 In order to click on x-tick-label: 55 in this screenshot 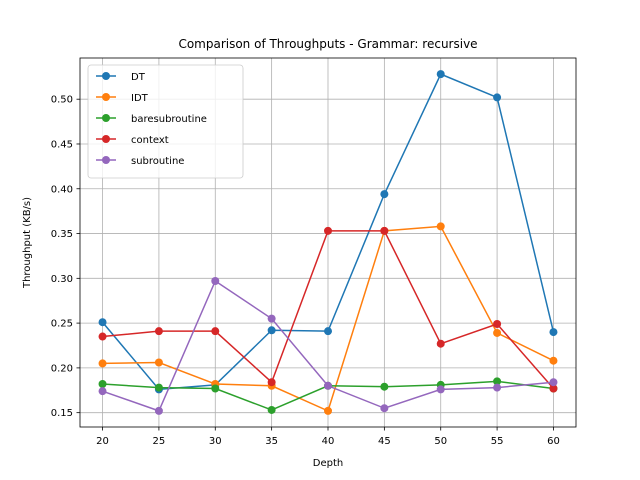, I will do `click(497, 441)`.